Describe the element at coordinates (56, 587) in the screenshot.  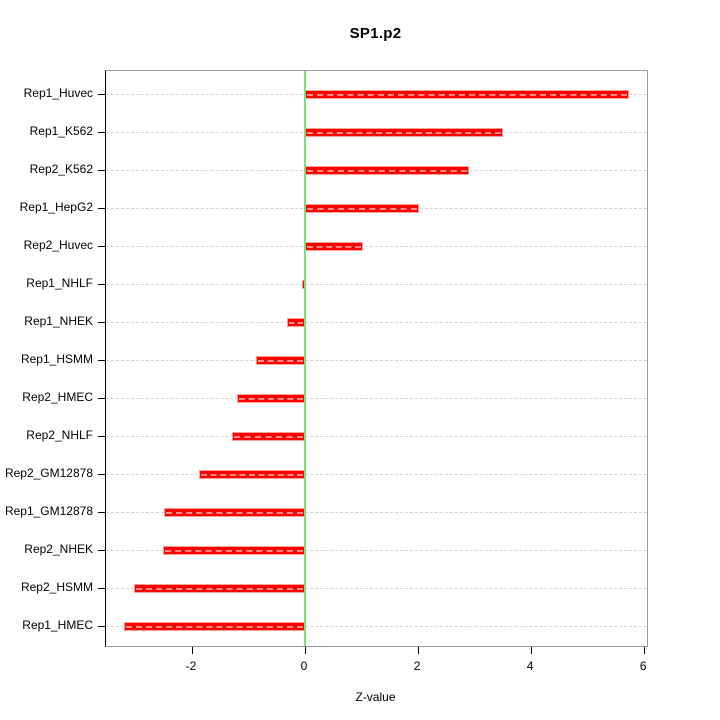
I see `category-label: Rep2_HSMM` at that location.